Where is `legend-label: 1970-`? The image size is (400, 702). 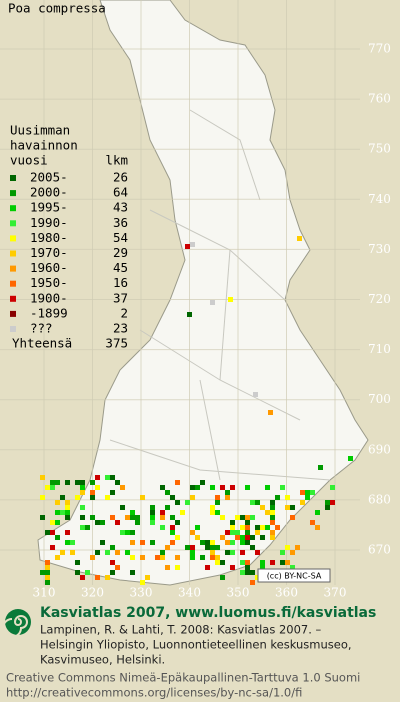 legend-label: 1970- is located at coordinates (49, 252).